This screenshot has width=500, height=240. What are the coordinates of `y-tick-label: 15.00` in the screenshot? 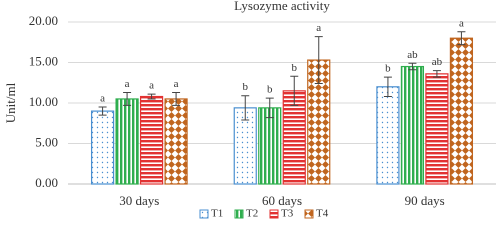 It's located at (43, 60).